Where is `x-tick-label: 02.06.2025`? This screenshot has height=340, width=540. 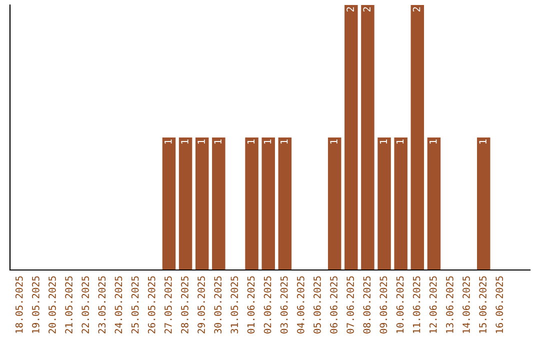
x-tick-label: 02.06.2025 is located at coordinates (268, 305).